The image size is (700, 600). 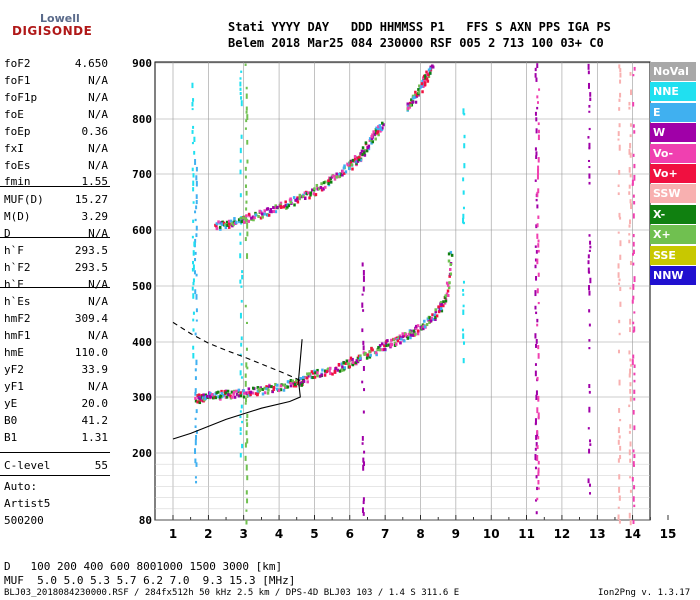 What do you see at coordinates (91, 63) in the screenshot?
I see `param-value: 4.650` at bounding box center [91, 63].